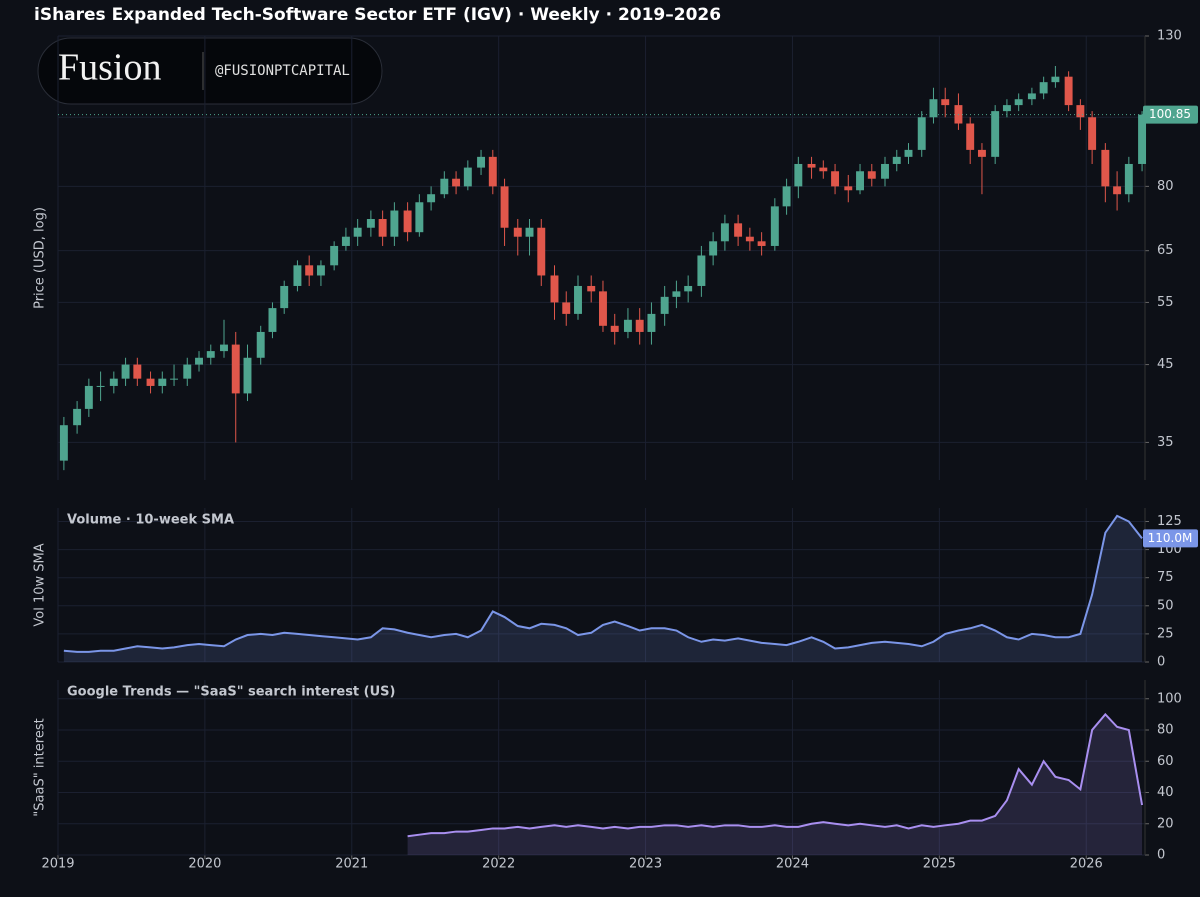 The image size is (1200, 897). I want to click on x-tick-label: 2023, so click(645, 864).